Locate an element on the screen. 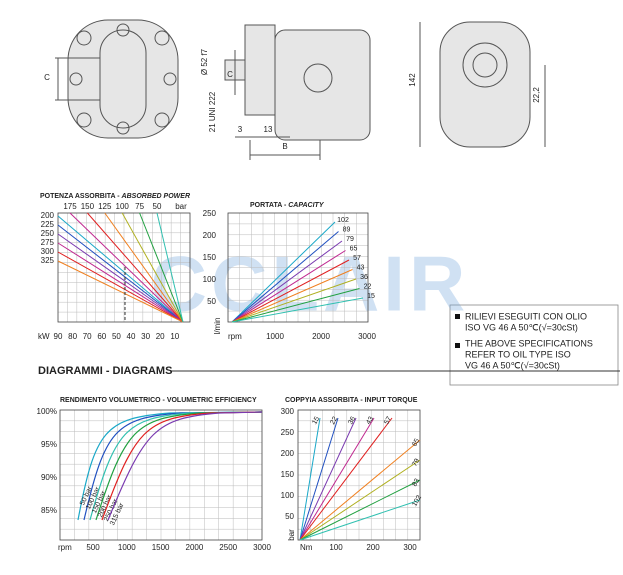  x-label: 40 is located at coordinates (131, 336).